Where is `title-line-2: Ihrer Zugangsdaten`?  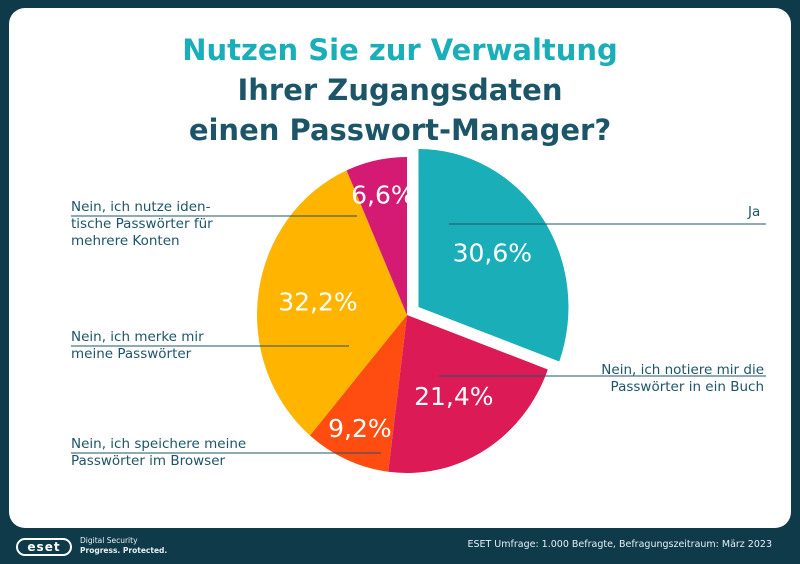 title-line-2: Ihrer Zugangsdaten is located at coordinates (400, 90).